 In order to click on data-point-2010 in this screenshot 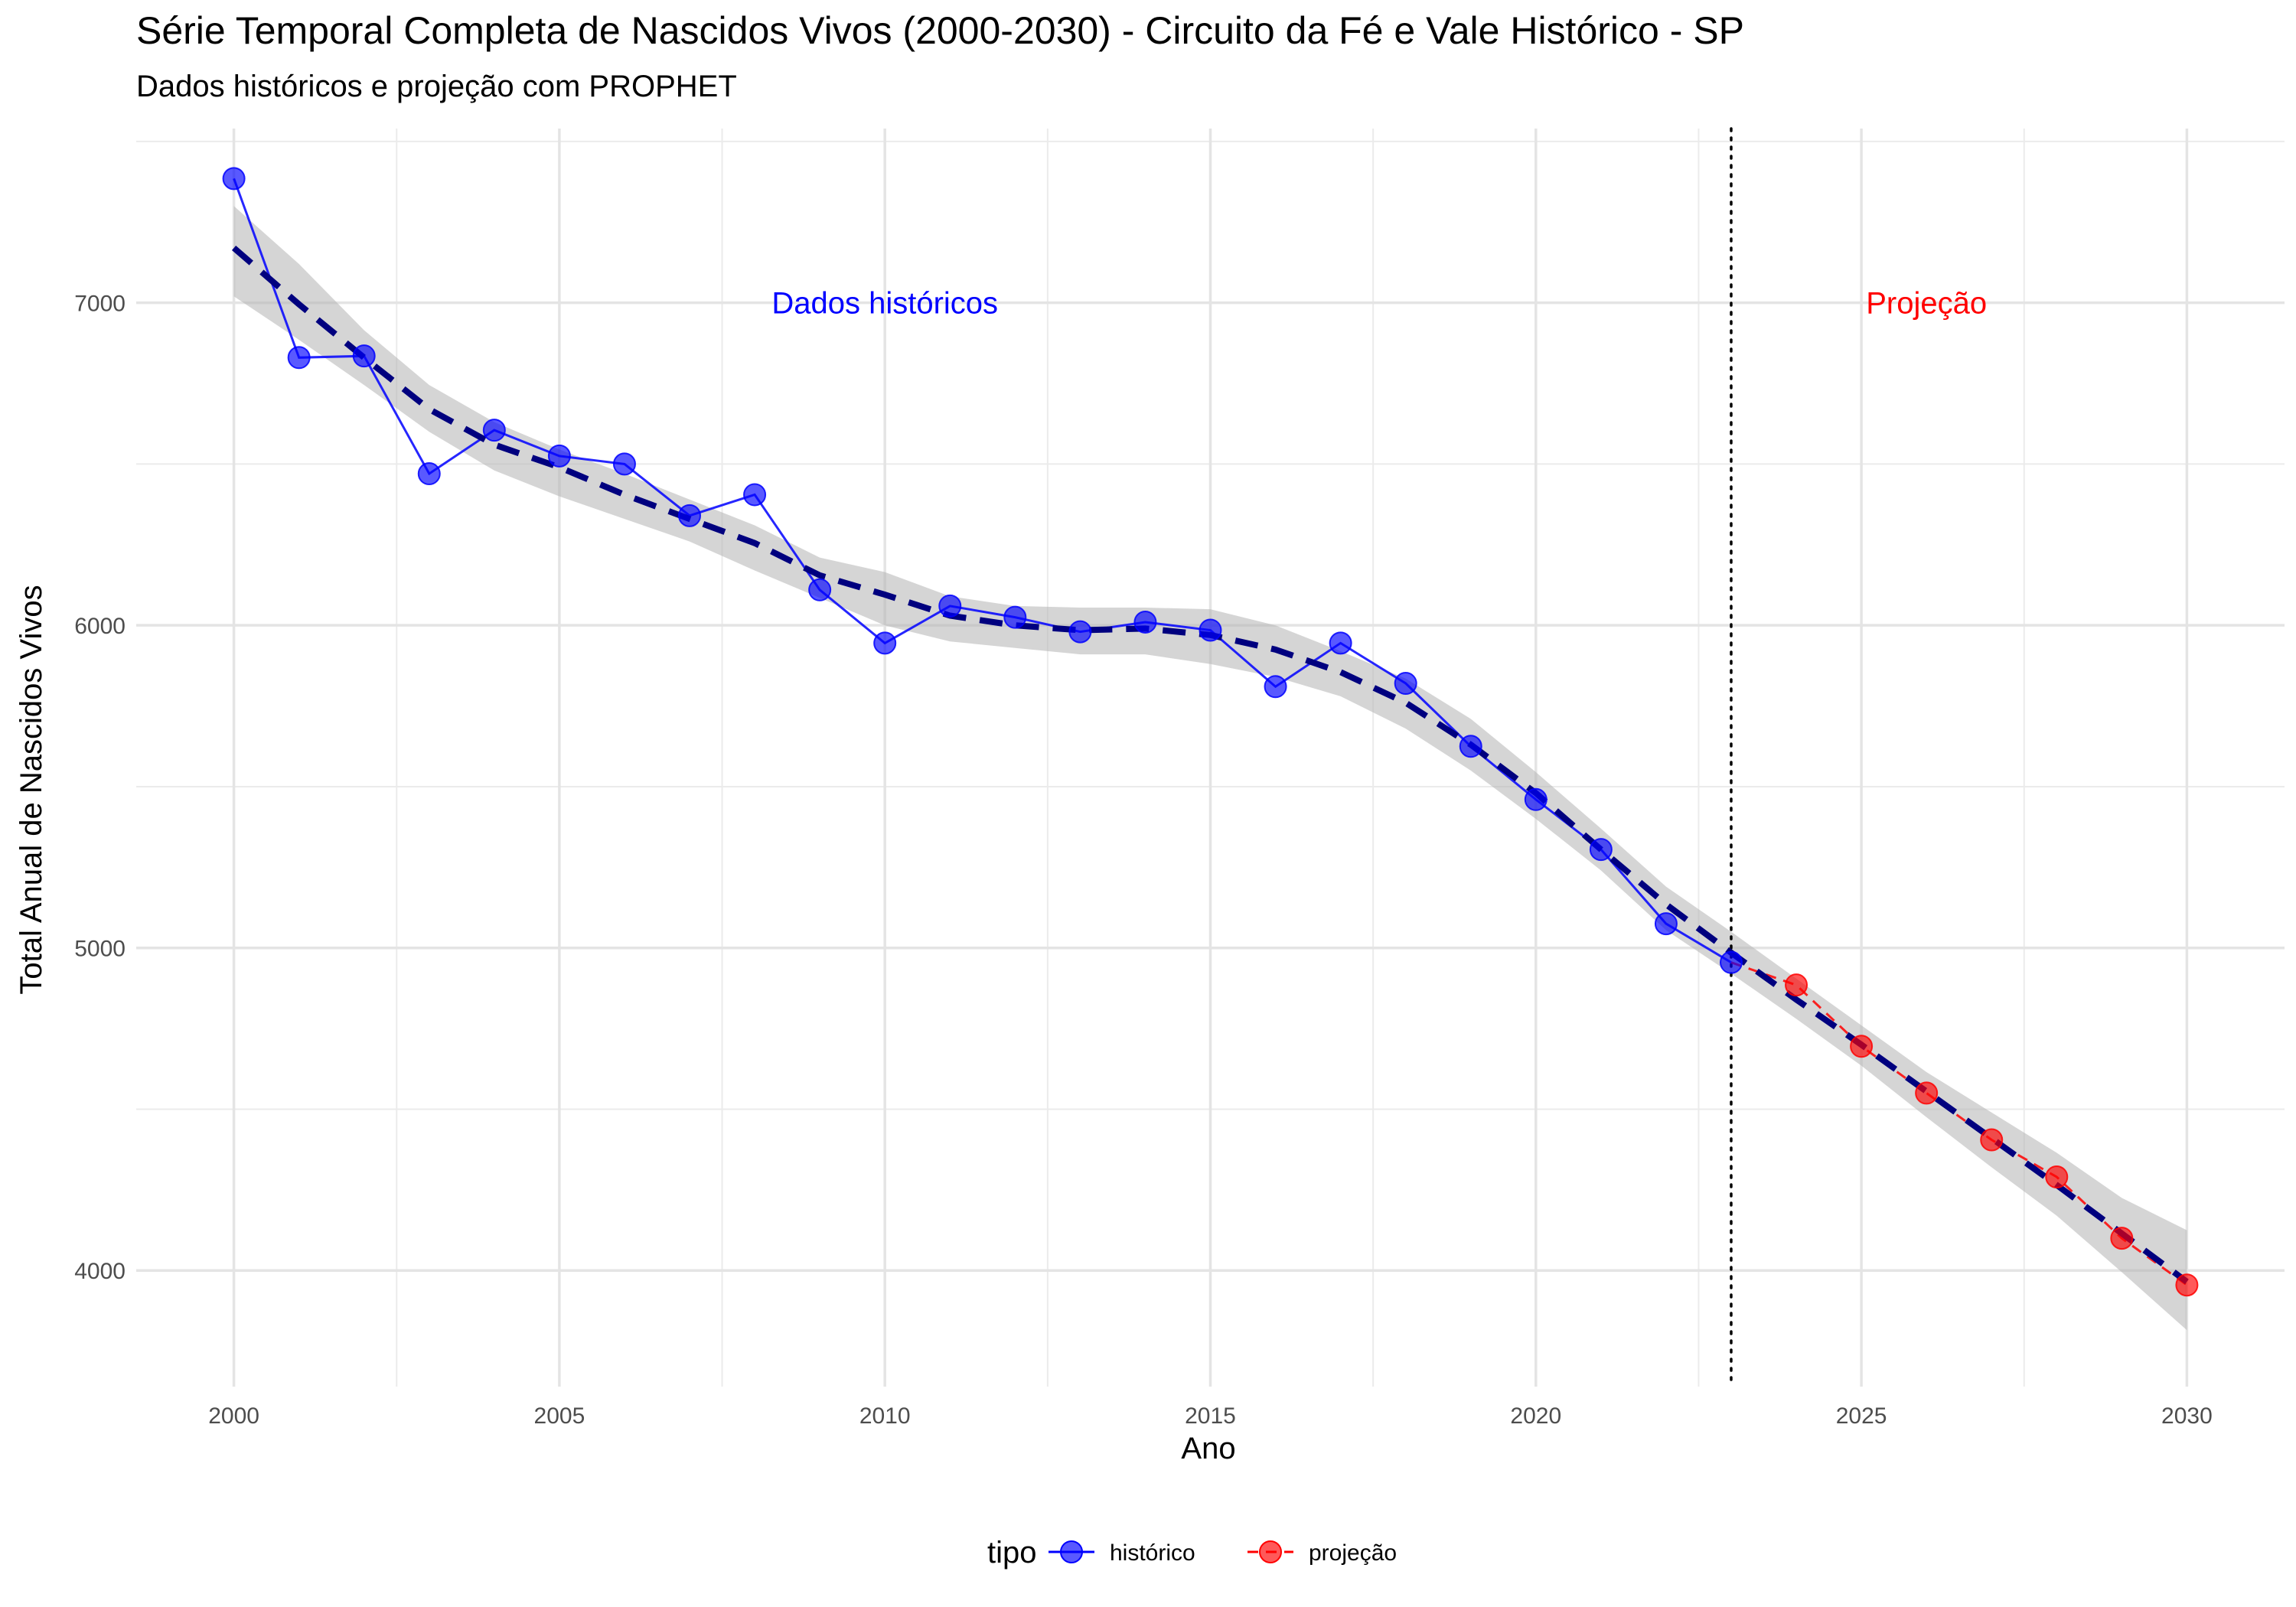, I will do `click(885, 643)`.